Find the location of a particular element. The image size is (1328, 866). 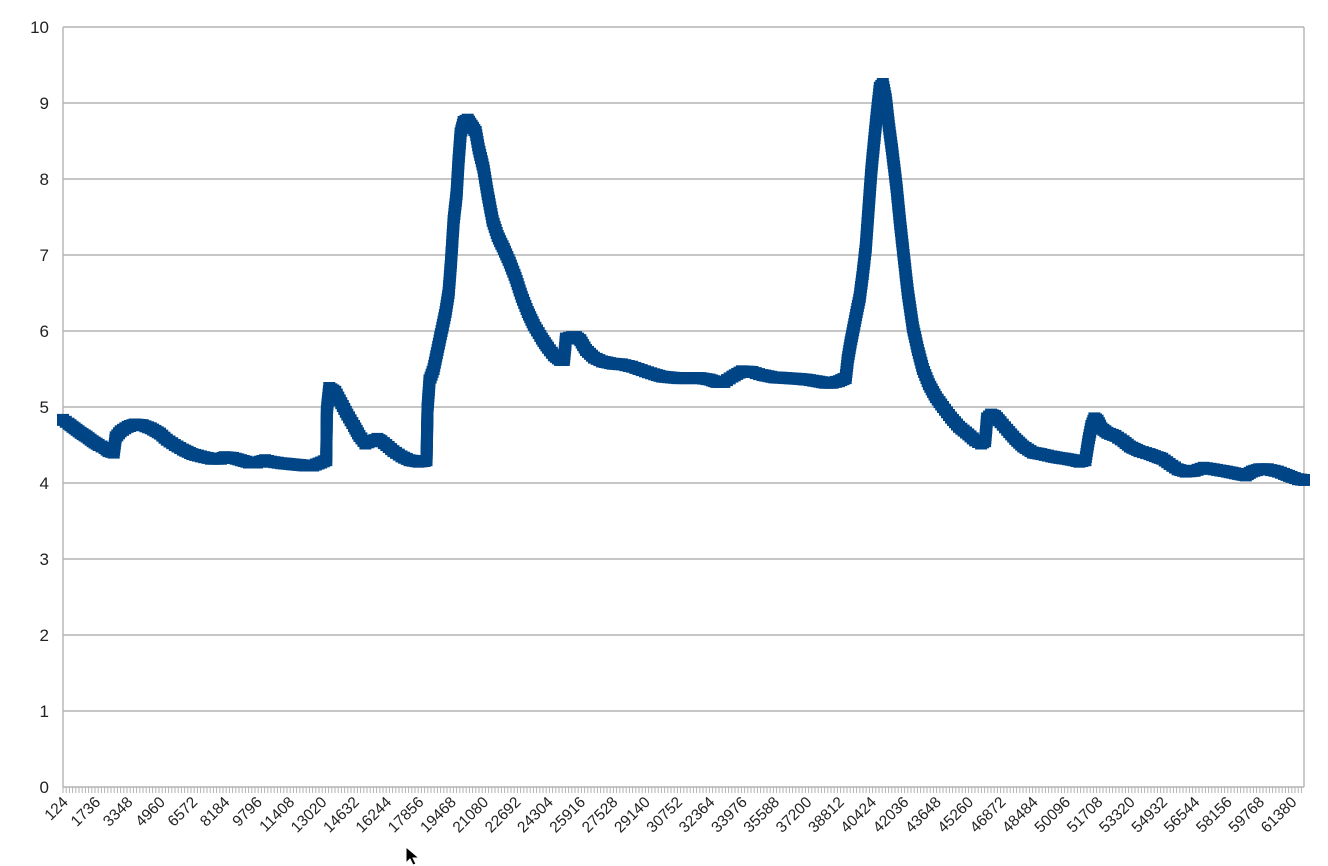

y-tick-label: 8 is located at coordinates (44, 179).